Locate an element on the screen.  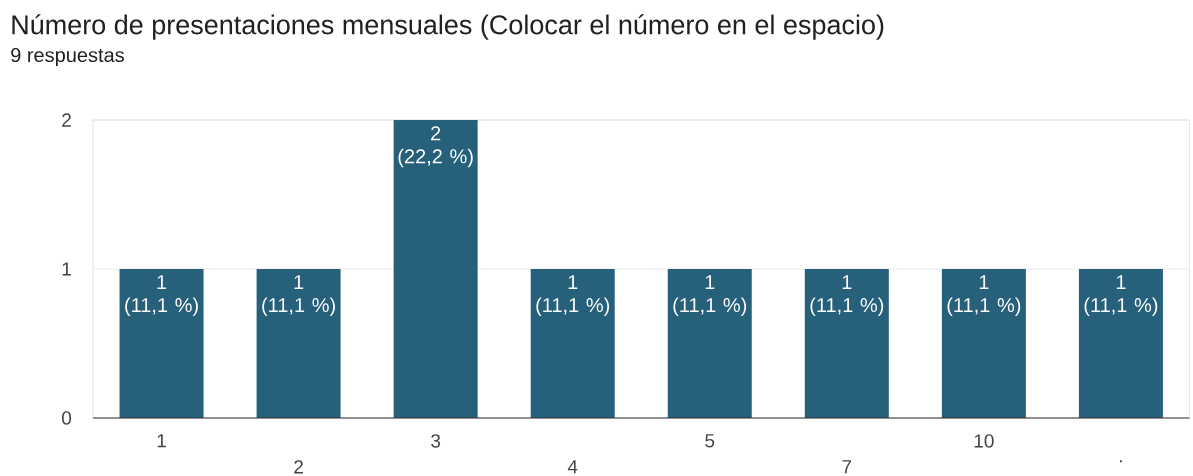
x-tick-label: 3 is located at coordinates (436, 441).